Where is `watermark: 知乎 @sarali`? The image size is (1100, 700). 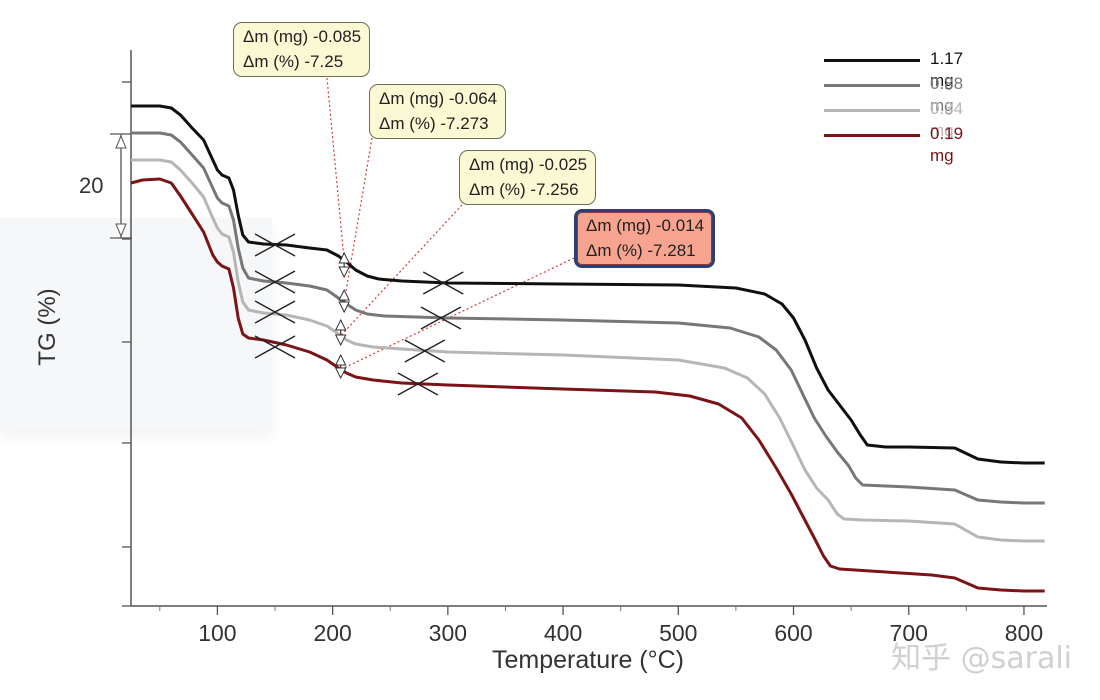 watermark: 知乎 @sarali is located at coordinates (981, 658).